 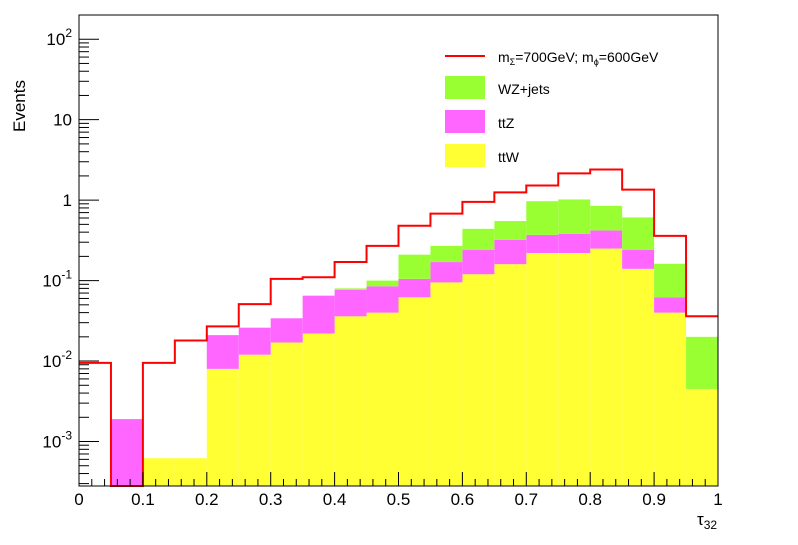 I want to click on y-tick-label: 10⁻², so click(x=57, y=359).